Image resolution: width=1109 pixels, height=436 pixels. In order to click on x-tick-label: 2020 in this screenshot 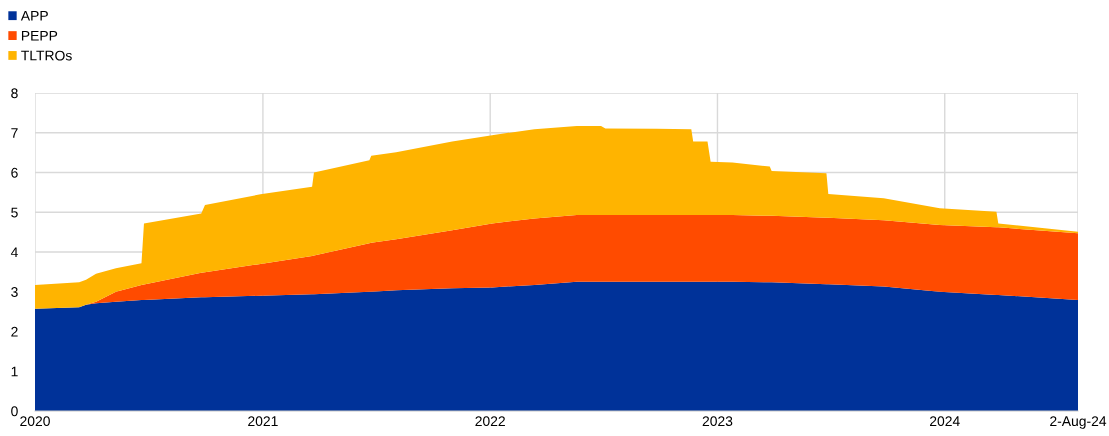, I will do `click(35, 421)`.